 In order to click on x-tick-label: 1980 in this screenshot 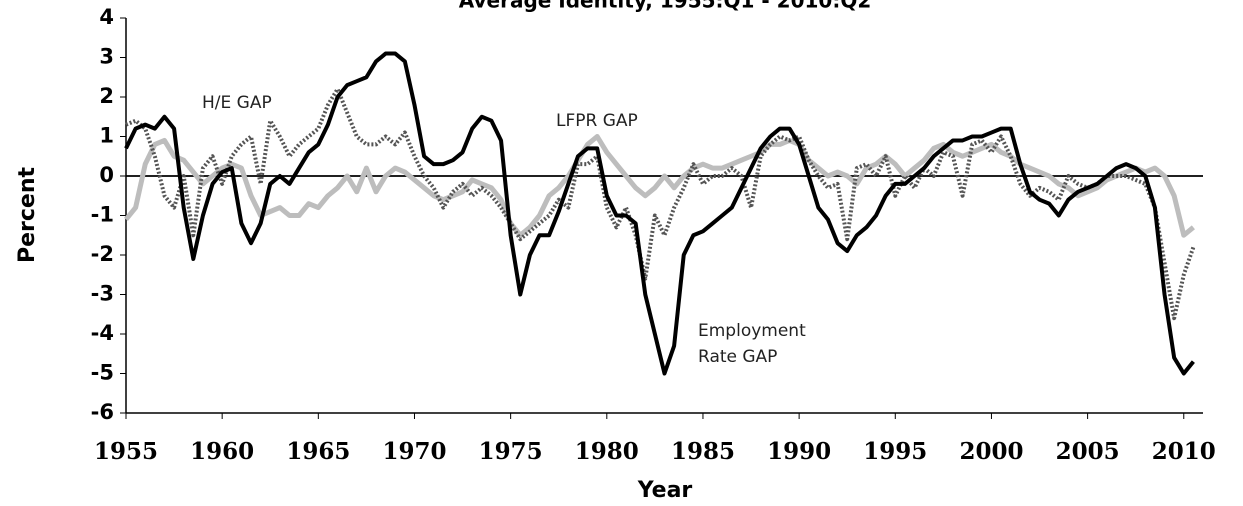, I will do `click(607, 451)`.